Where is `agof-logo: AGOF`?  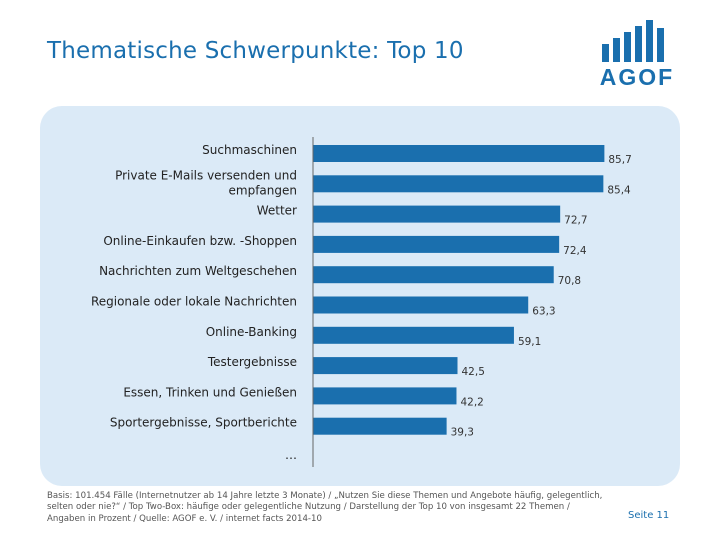 agof-logo: AGOF is located at coordinates (637, 54).